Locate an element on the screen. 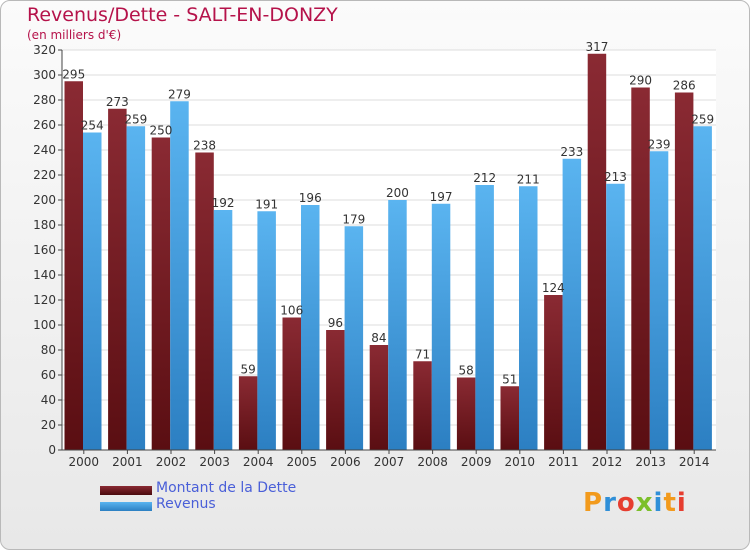  x-tick-label: 2008 is located at coordinates (432, 462).